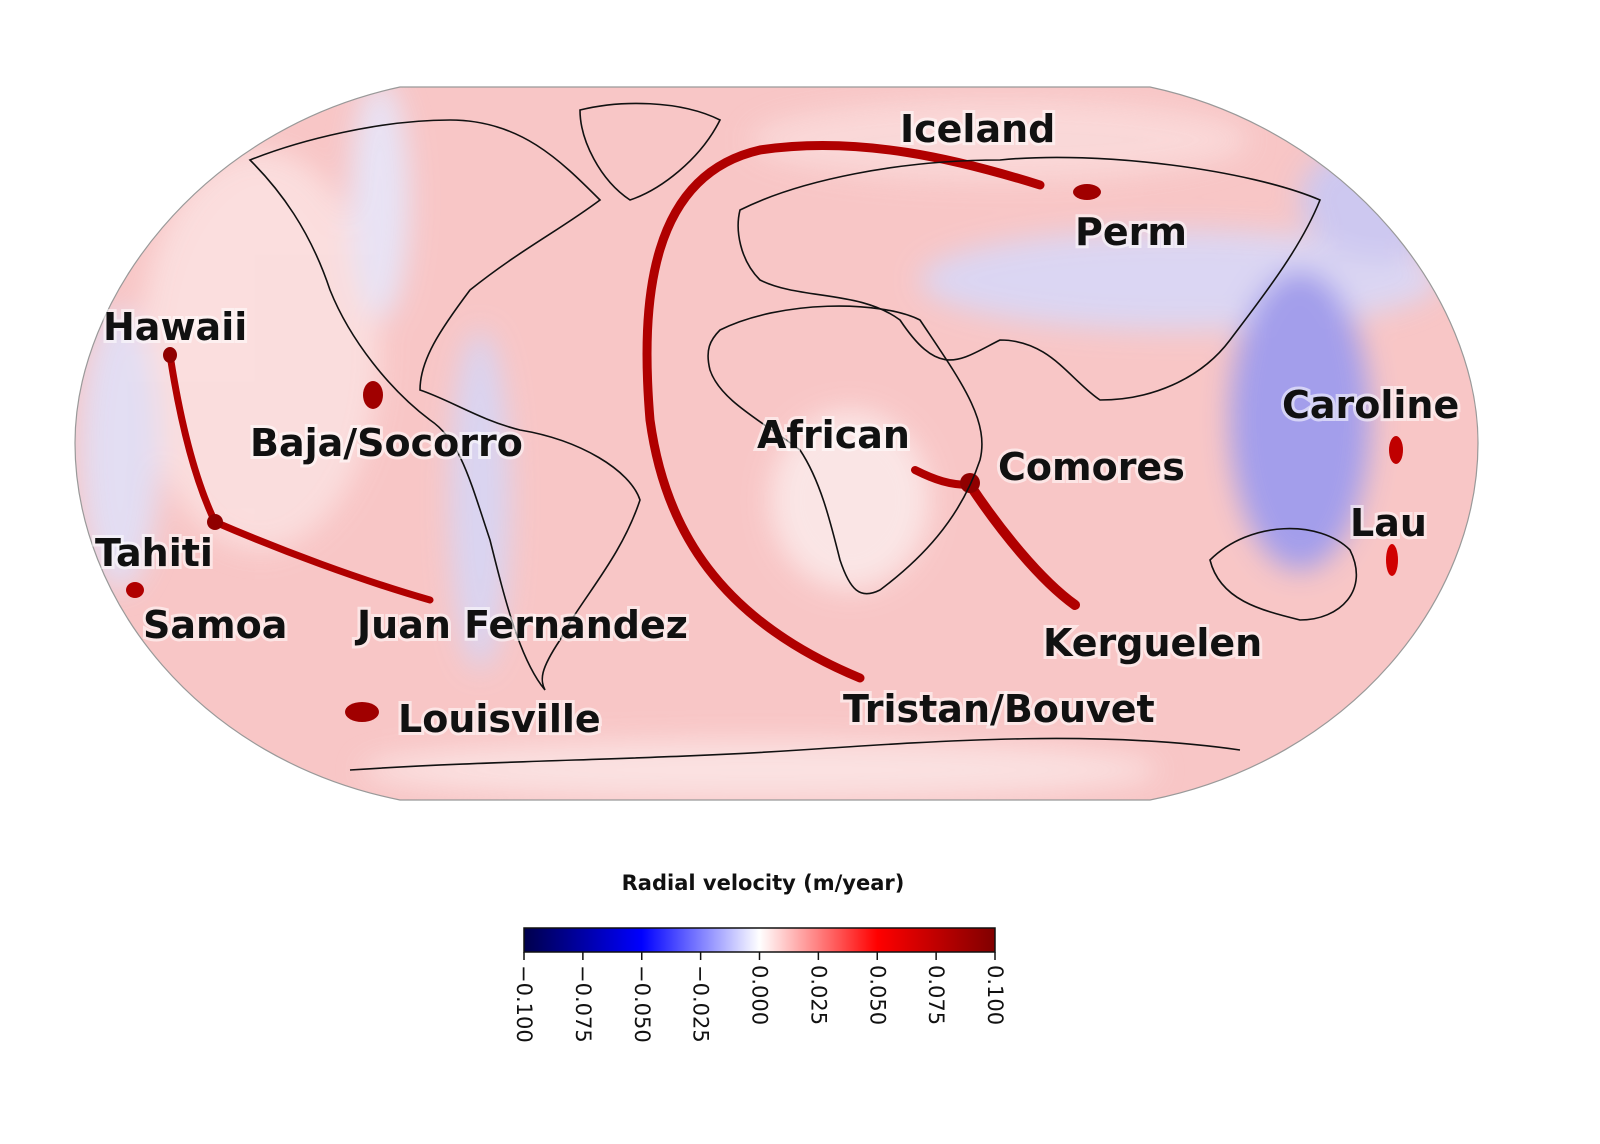  I want to click on label-perm: Perm, so click(1131, 232).